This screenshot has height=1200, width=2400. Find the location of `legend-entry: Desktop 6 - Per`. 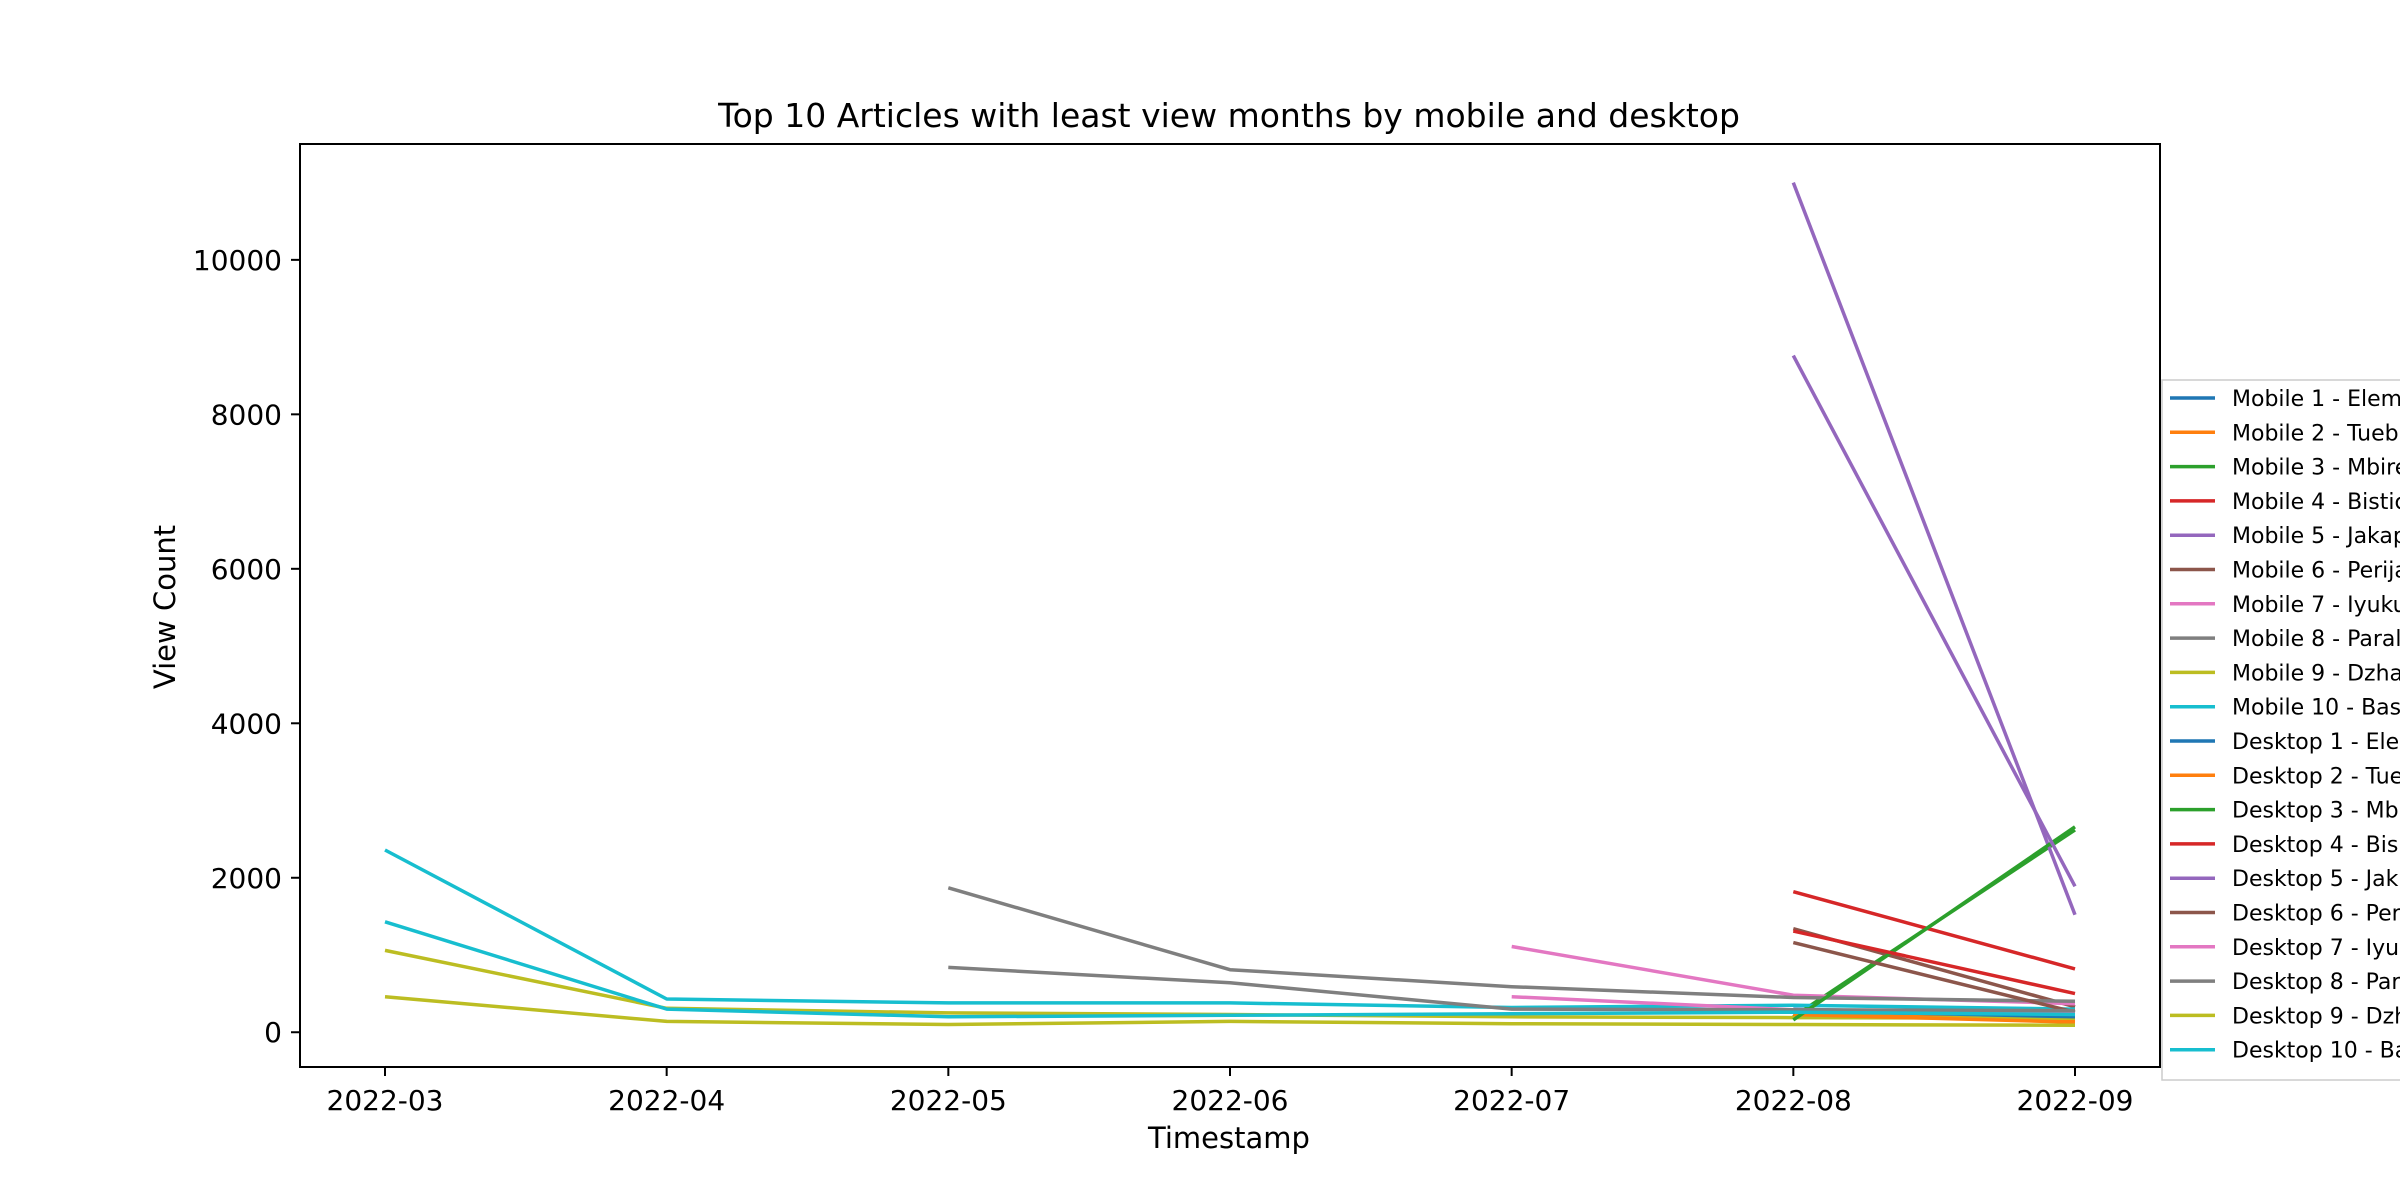

legend-entry: Desktop 6 - Per is located at coordinates (2316, 914).